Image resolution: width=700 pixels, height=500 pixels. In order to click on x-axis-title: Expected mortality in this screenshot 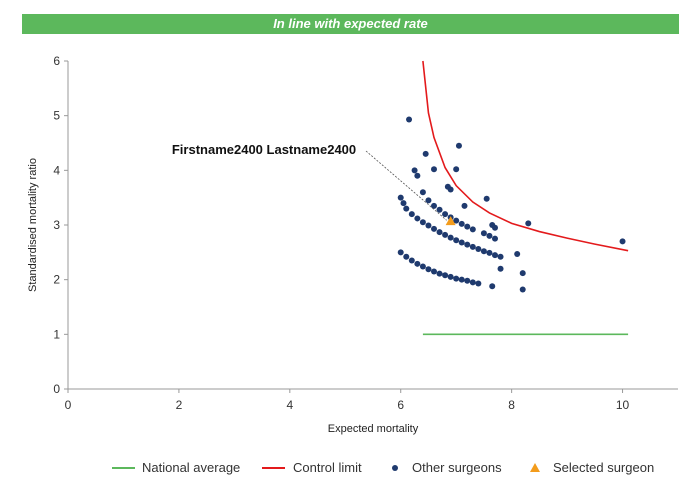, I will do `click(373, 429)`.